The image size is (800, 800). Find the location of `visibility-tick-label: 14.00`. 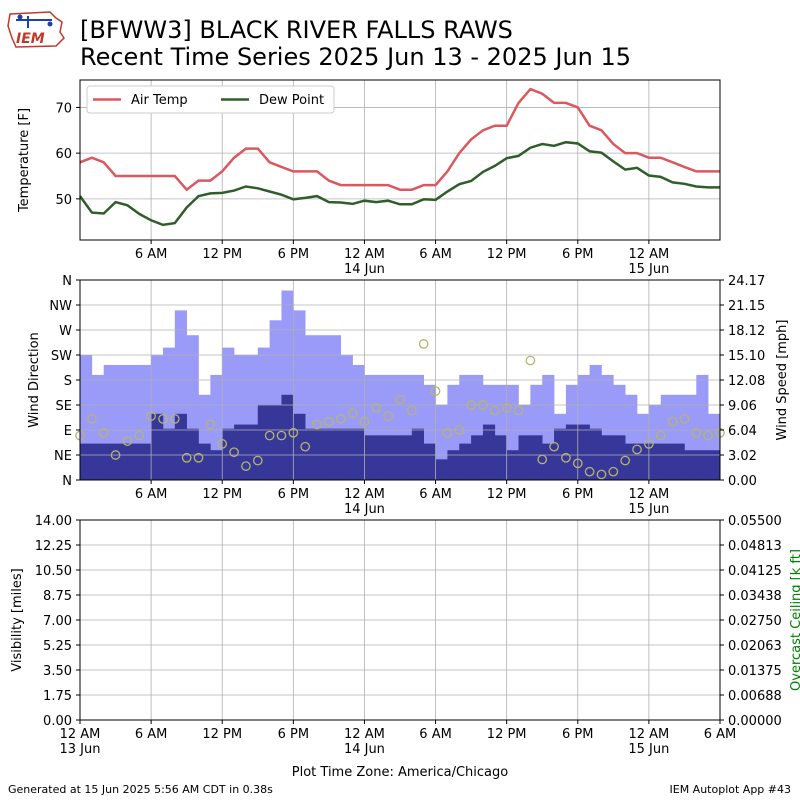

visibility-tick-label: 14.00 is located at coordinates (53, 521).